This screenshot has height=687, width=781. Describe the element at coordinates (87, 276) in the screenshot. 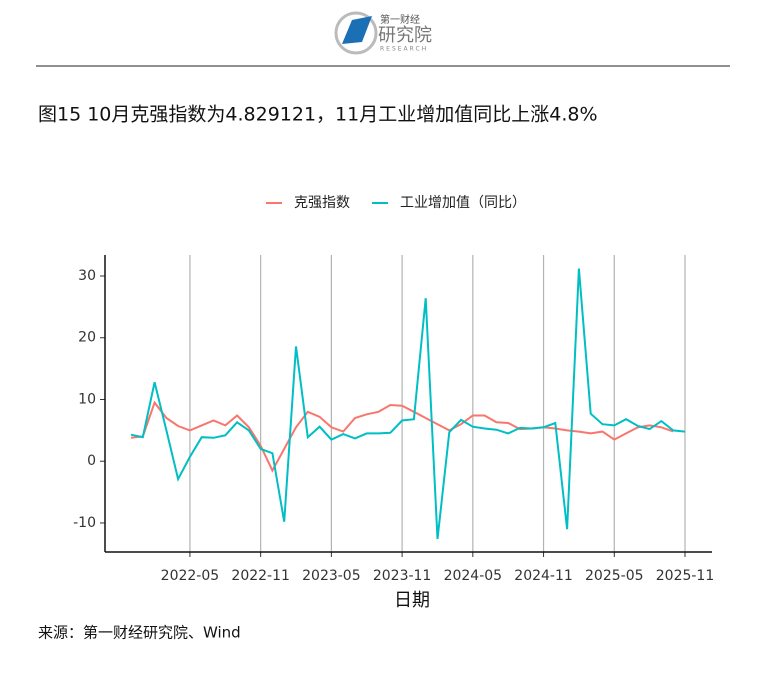

I see `y-tick-label: 30` at that location.